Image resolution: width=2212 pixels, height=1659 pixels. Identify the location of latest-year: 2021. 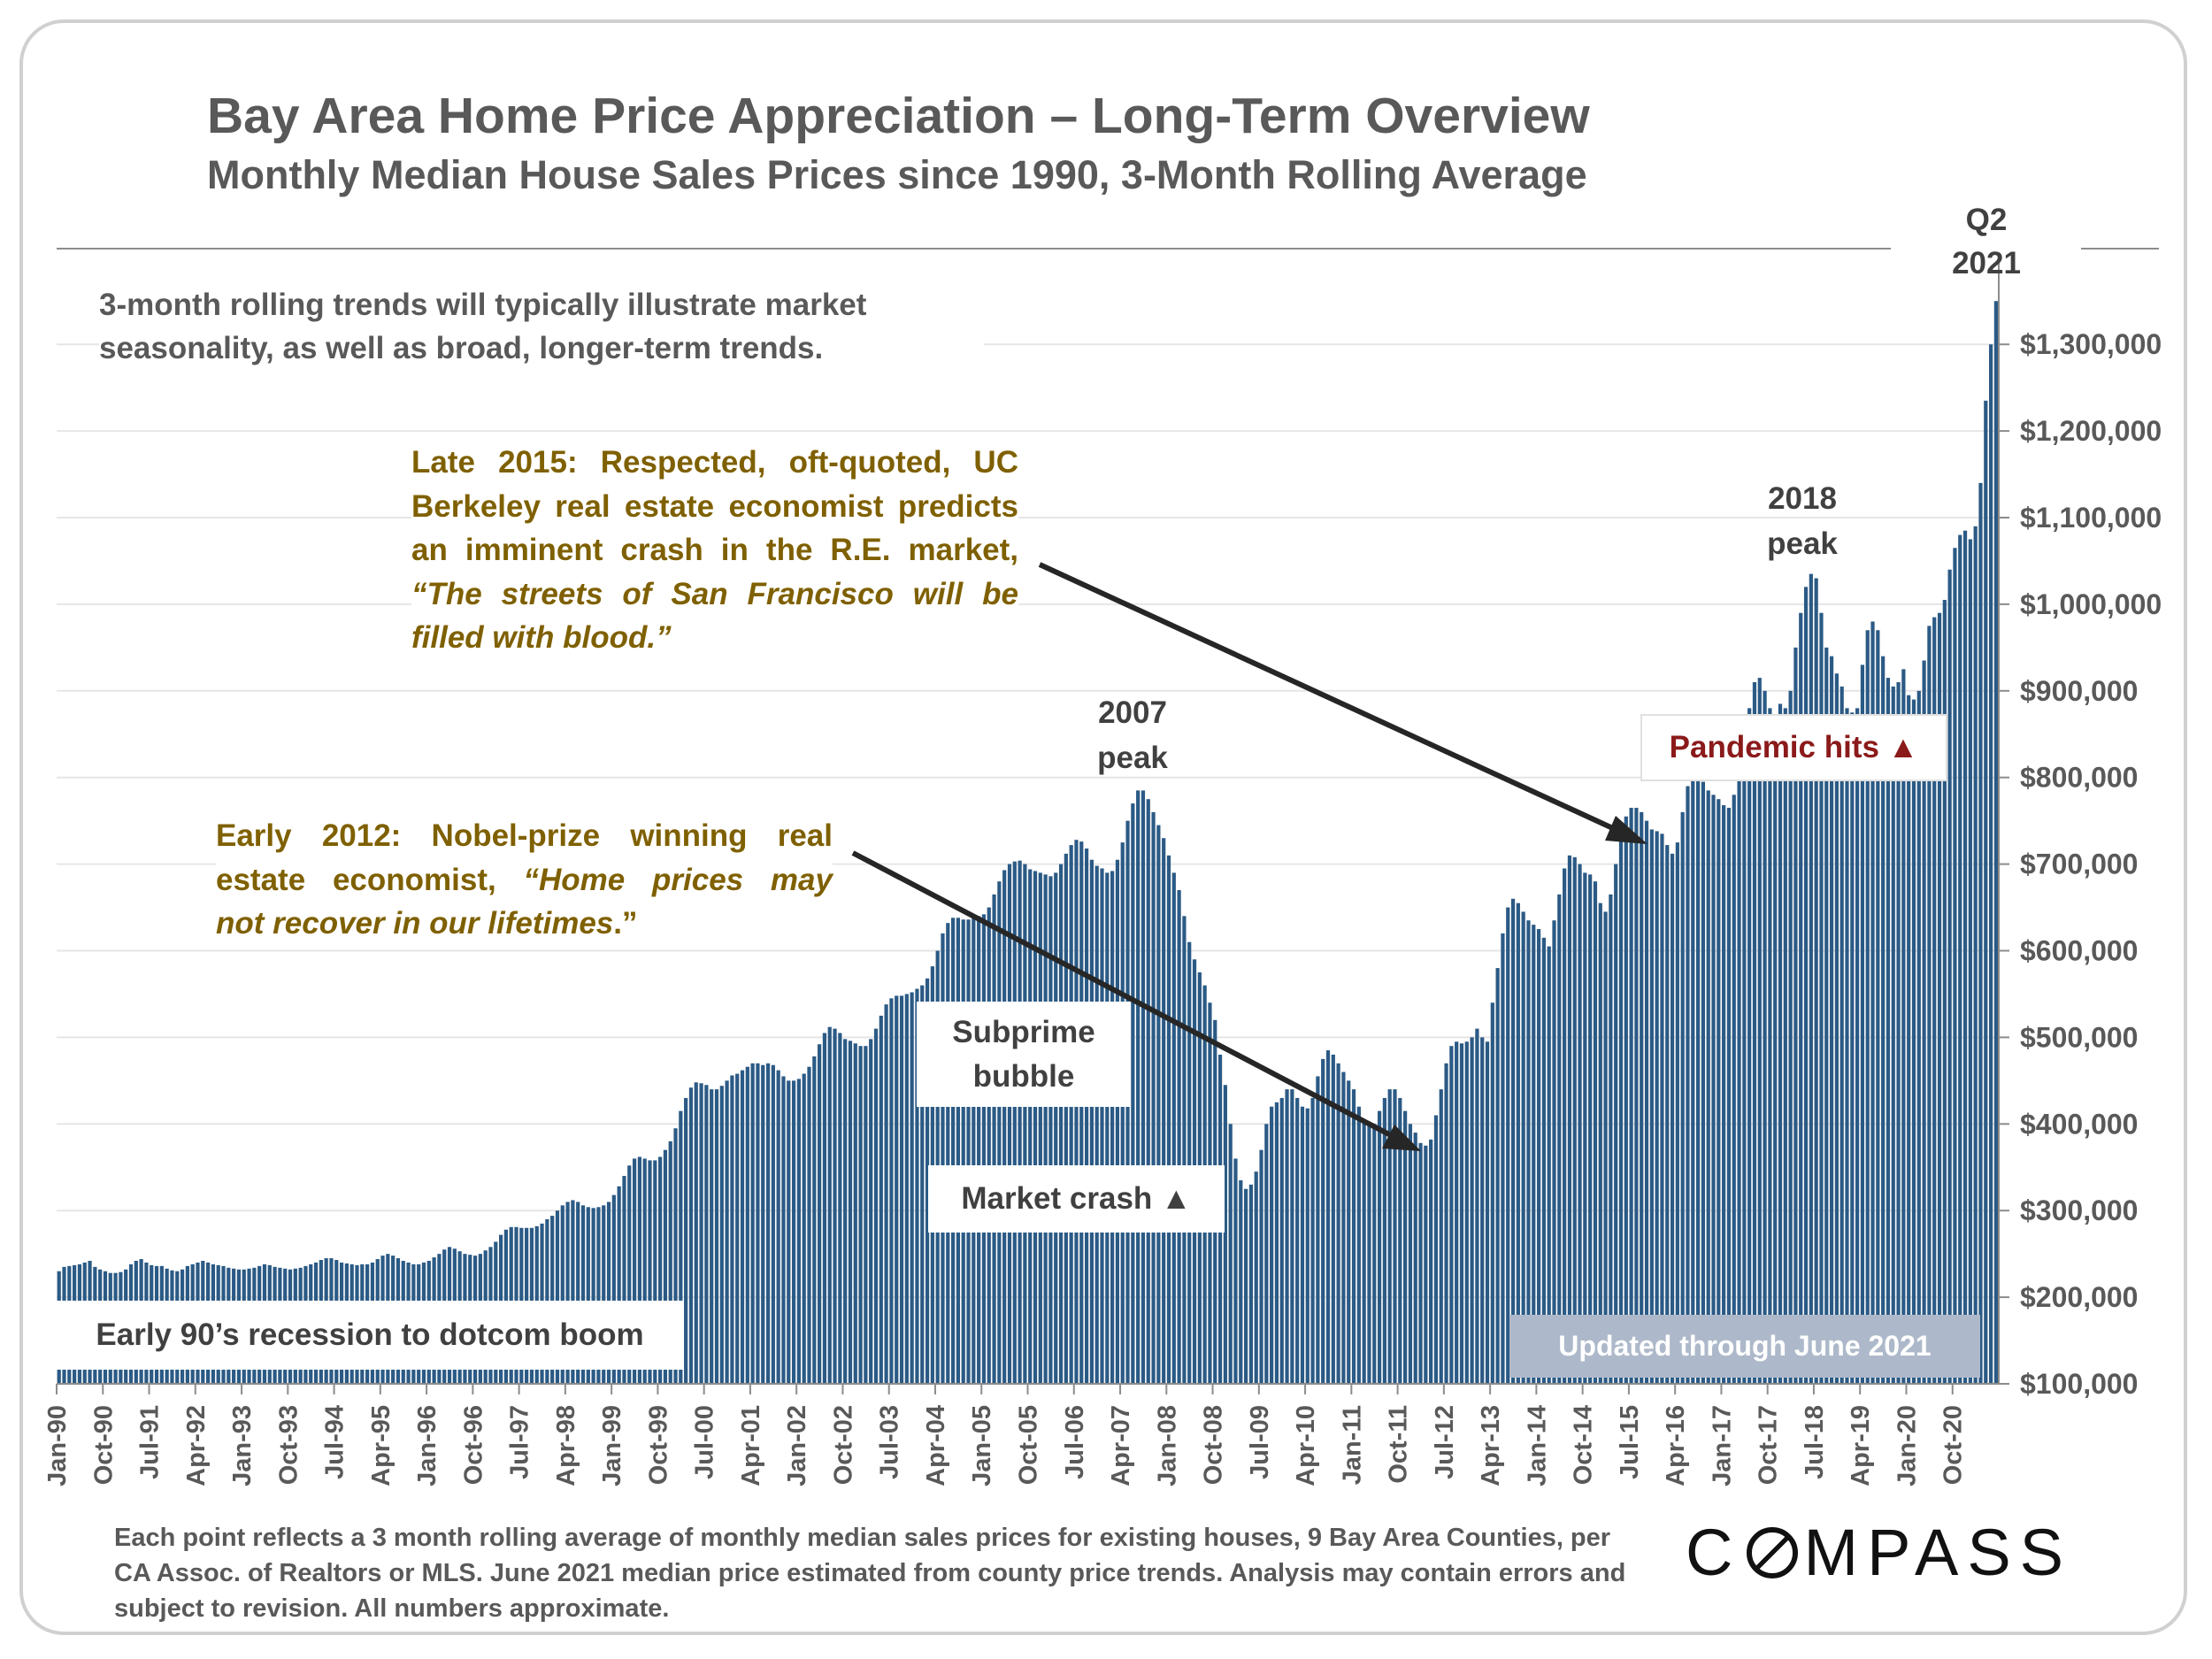
(1987, 263).